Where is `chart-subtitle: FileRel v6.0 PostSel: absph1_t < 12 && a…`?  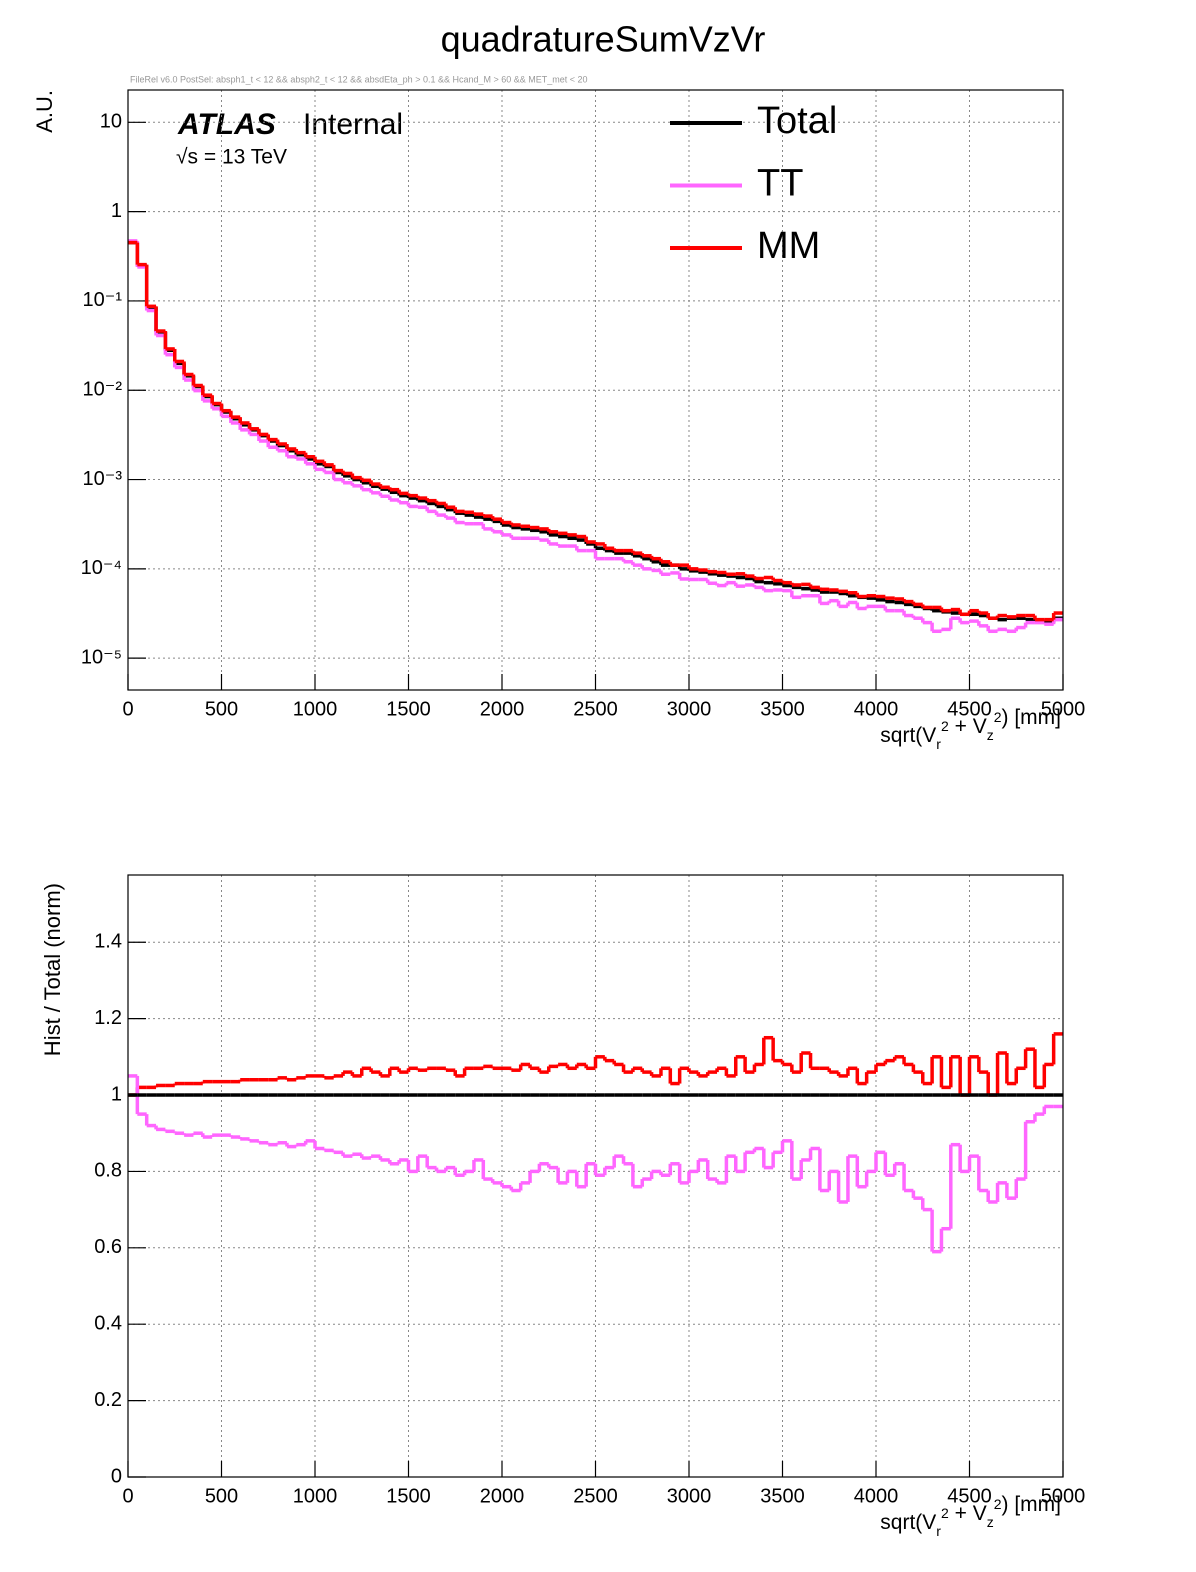 chart-subtitle: FileRel v6.0 PostSel: absph1_t < 12 && a… is located at coordinates (359, 79).